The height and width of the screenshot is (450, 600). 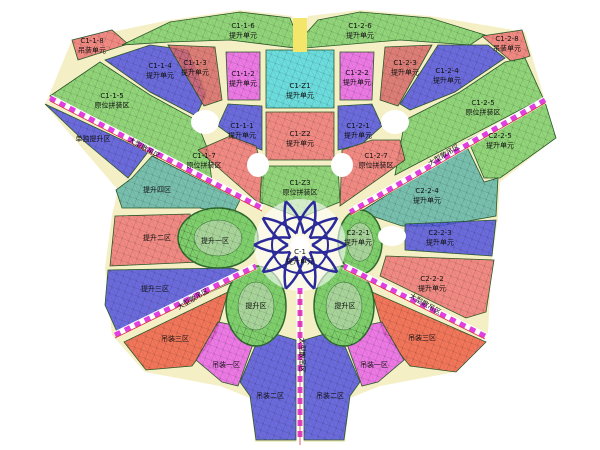 What do you see at coordinates (499, 136) in the screenshot?
I see `zone-code: C2-2-5` at bounding box center [499, 136].